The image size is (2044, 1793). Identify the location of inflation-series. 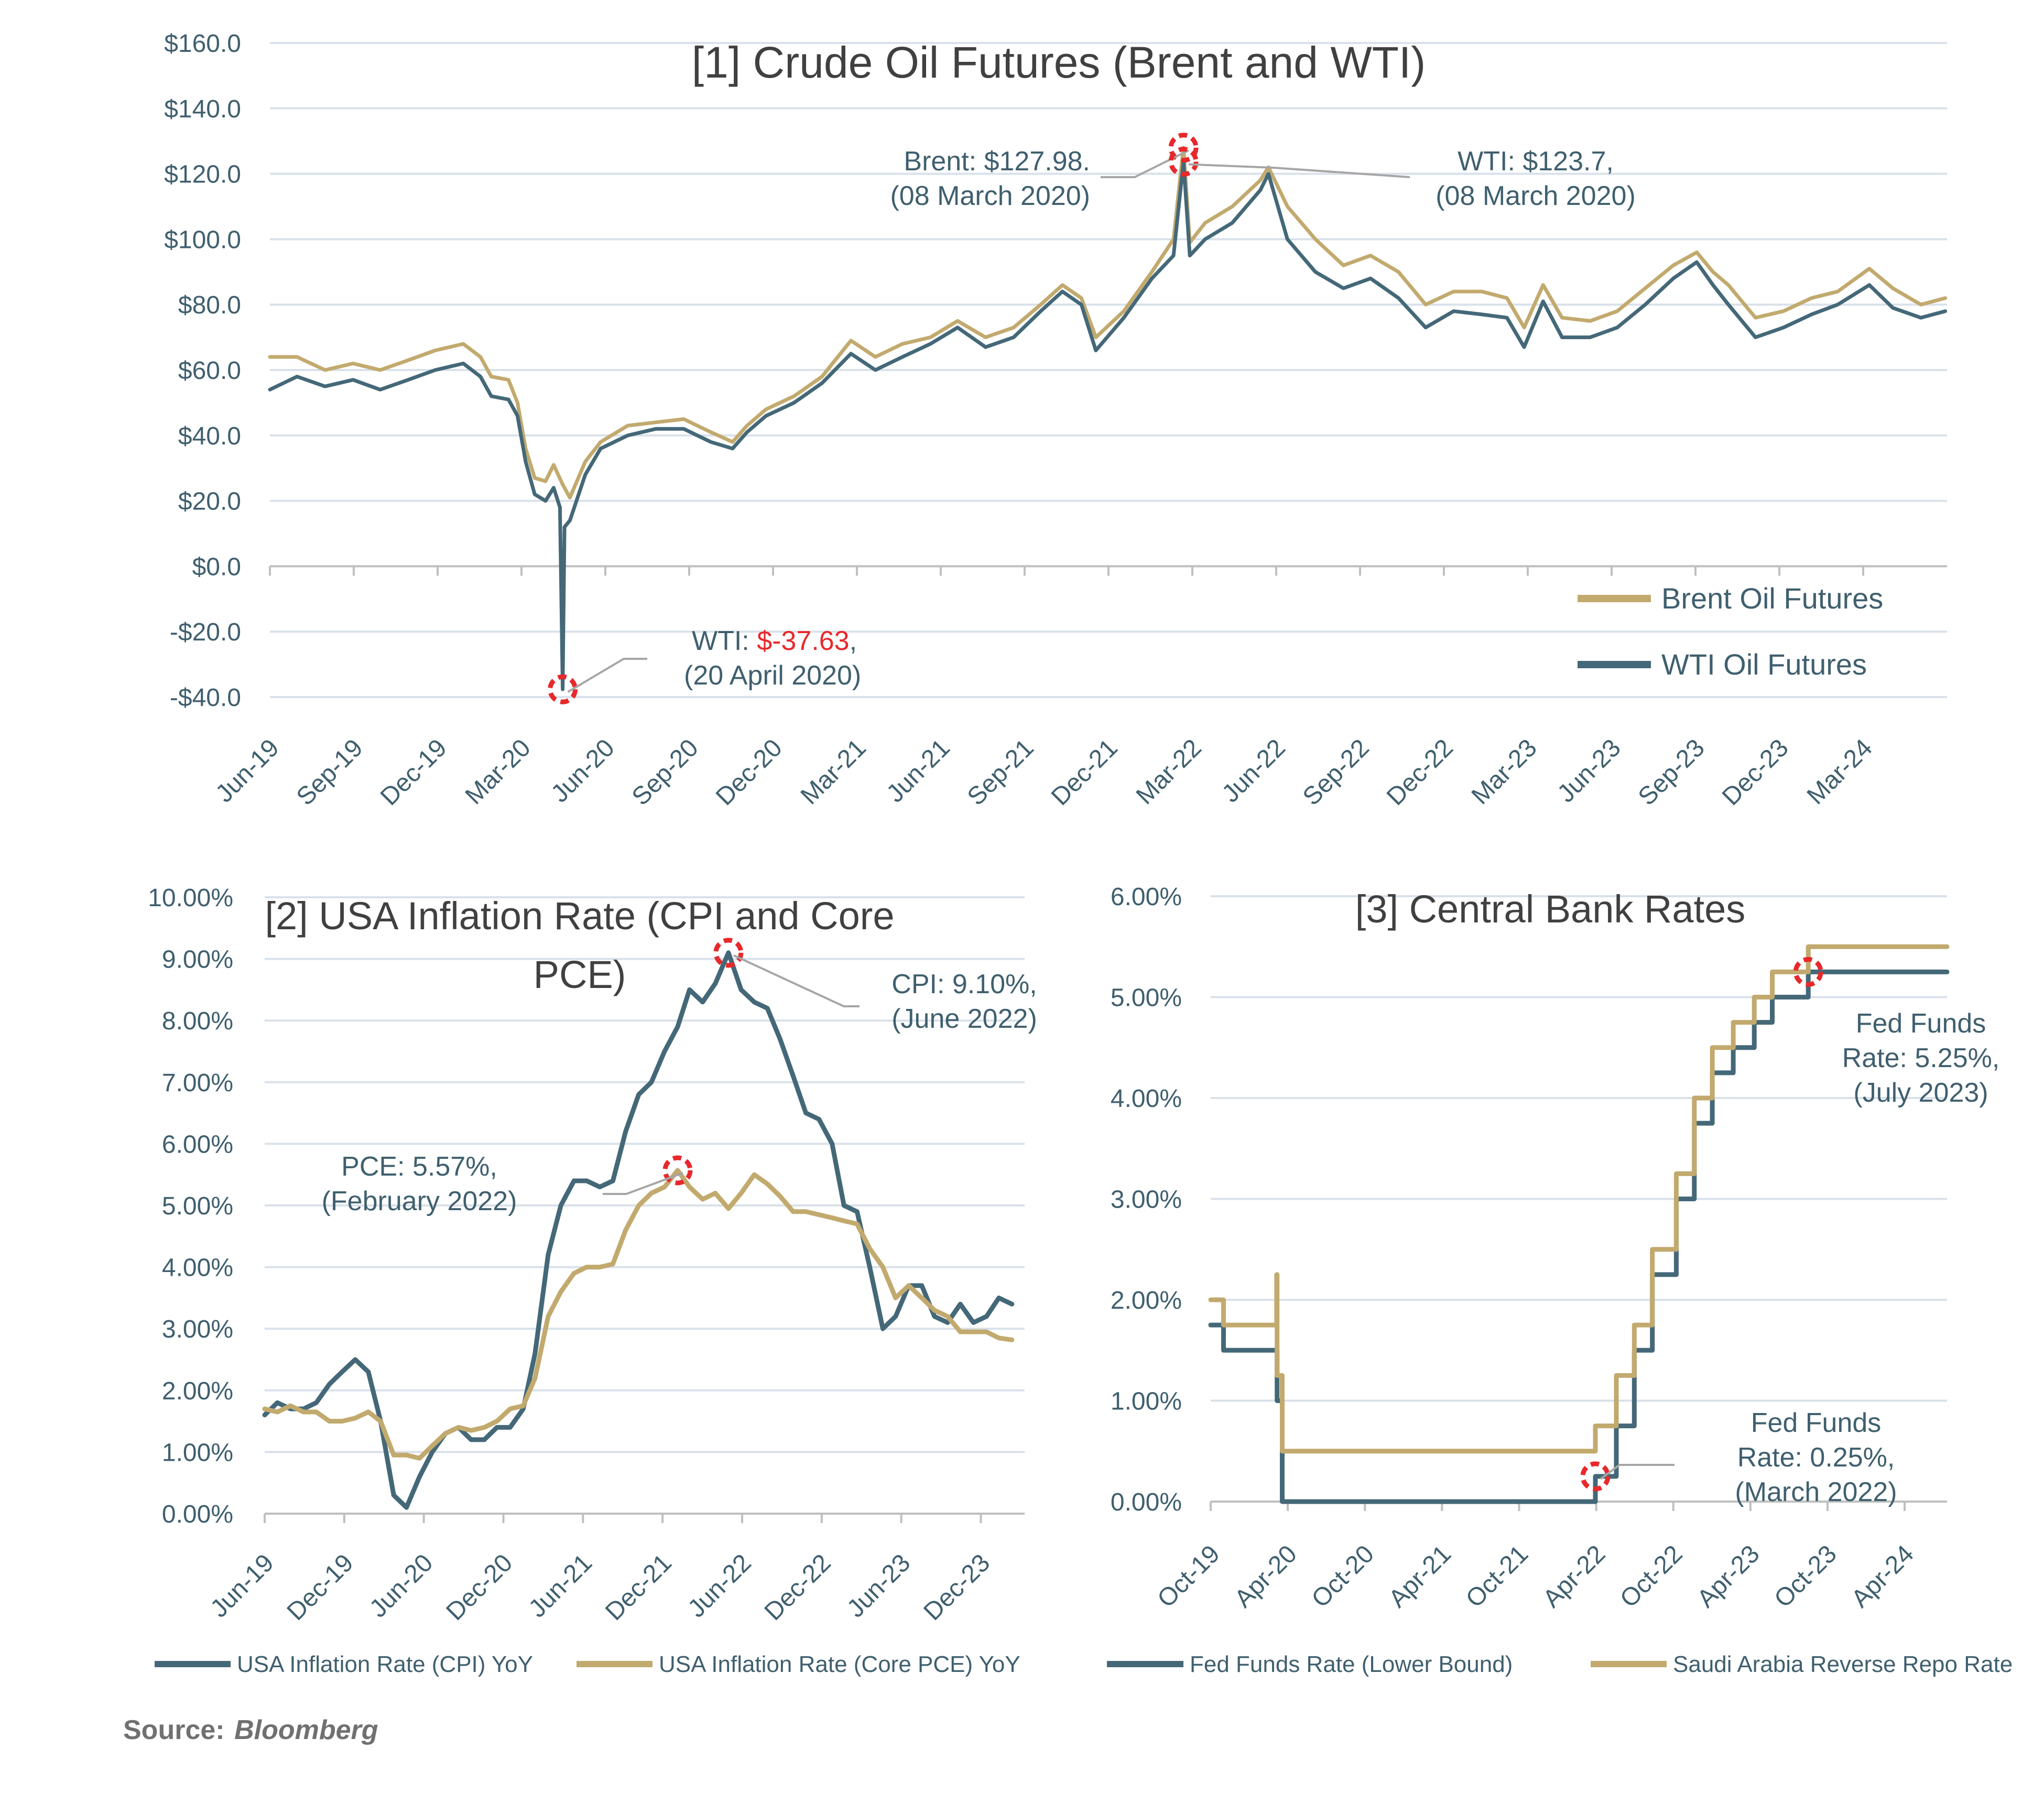
(638, 1230).